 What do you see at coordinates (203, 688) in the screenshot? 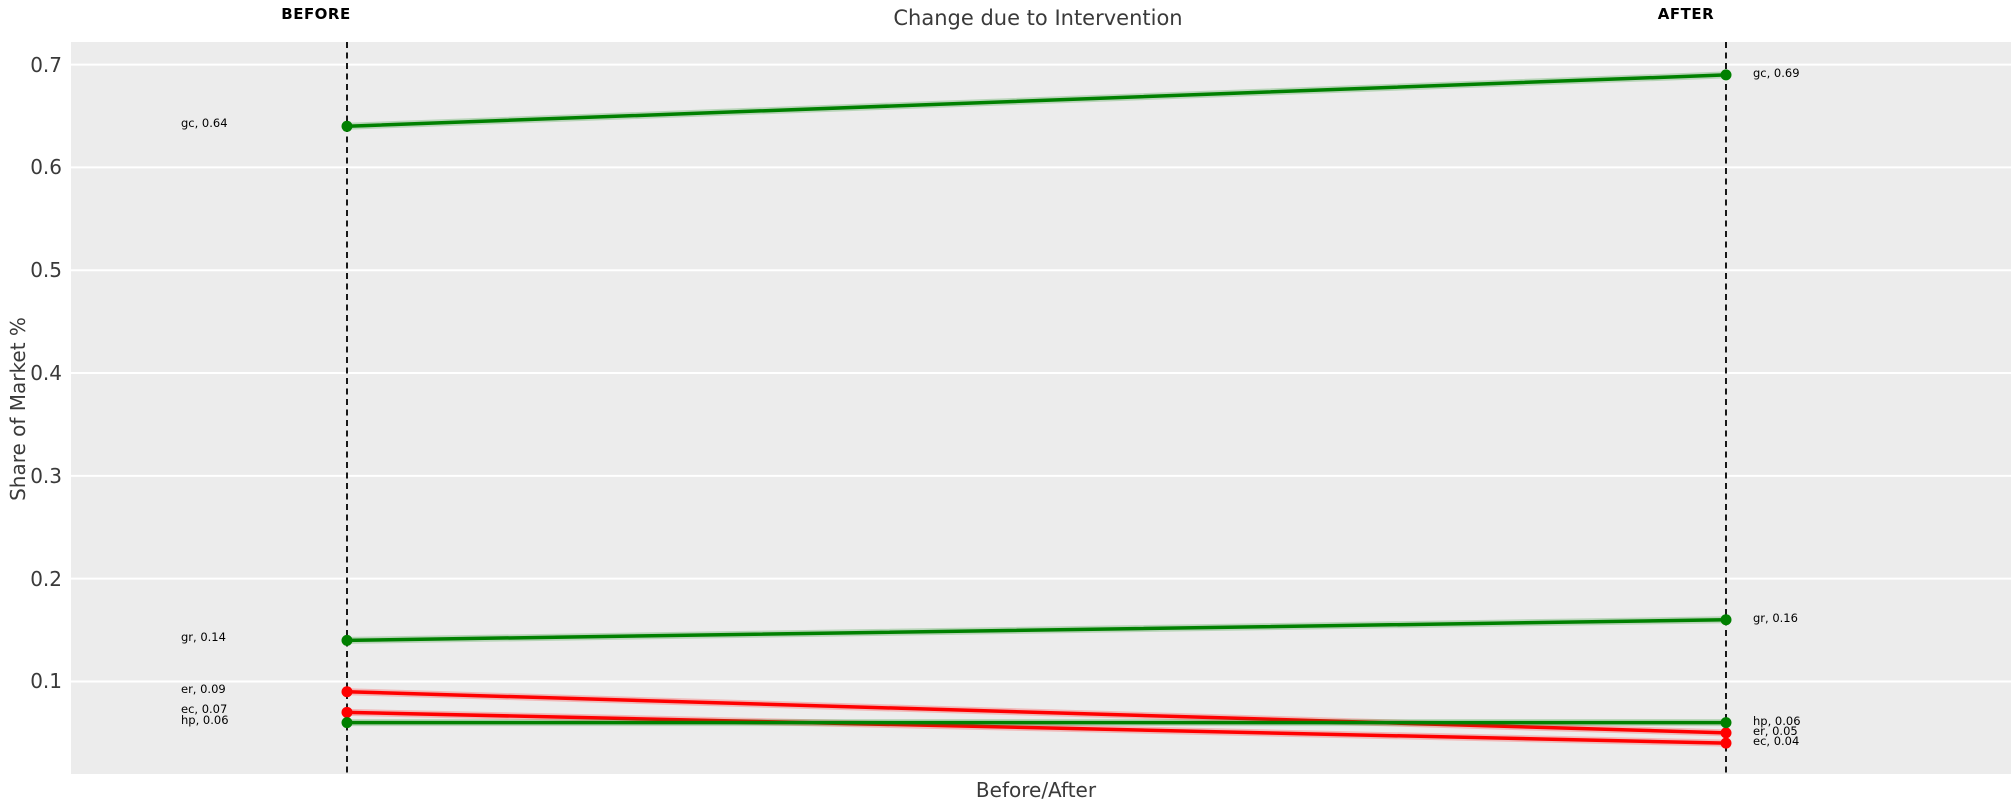
I see `point-label-before-er: er, 0.09` at bounding box center [203, 688].